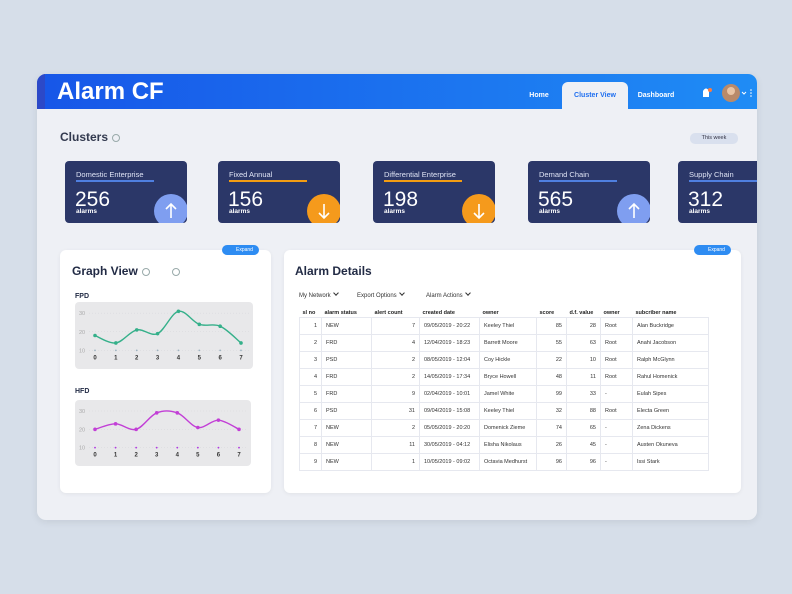 The height and width of the screenshot is (594, 792). What do you see at coordinates (508, 360) in the screenshot?
I see `table-cell: Coy Hickle` at bounding box center [508, 360].